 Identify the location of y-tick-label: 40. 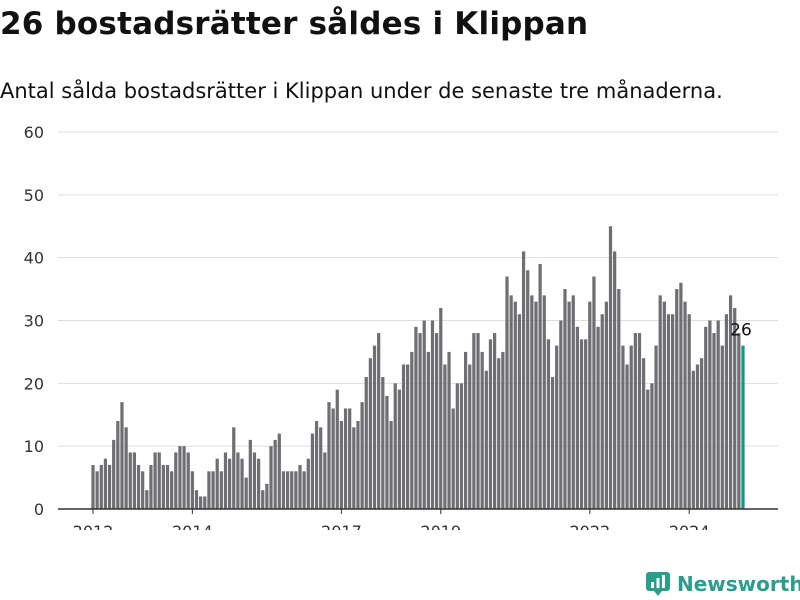
(34, 258).